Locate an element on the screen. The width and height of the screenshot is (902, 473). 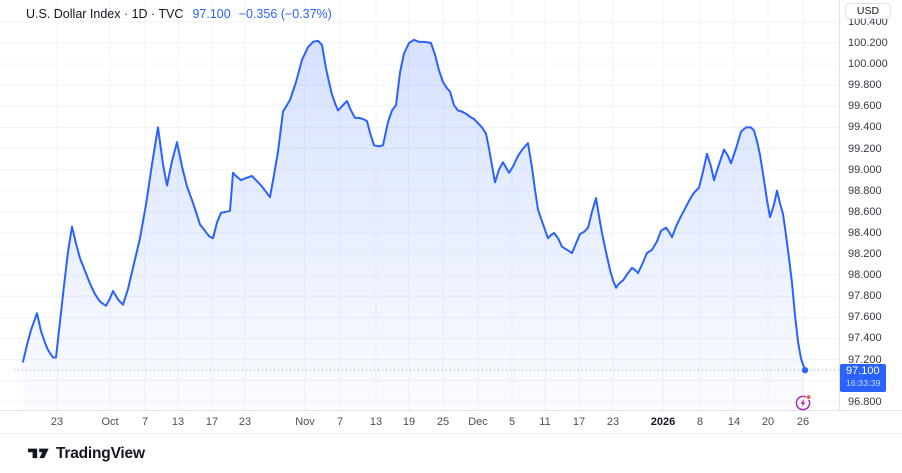
price-axis-label: 99.800 is located at coordinates (865, 85).